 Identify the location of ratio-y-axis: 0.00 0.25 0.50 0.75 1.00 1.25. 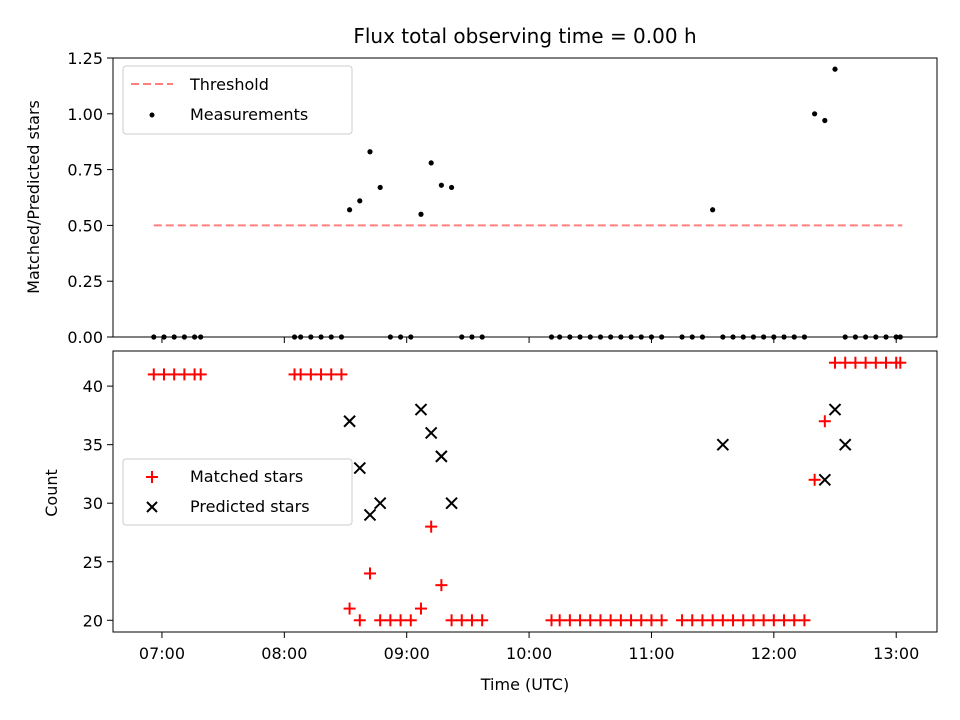
(90, 198).